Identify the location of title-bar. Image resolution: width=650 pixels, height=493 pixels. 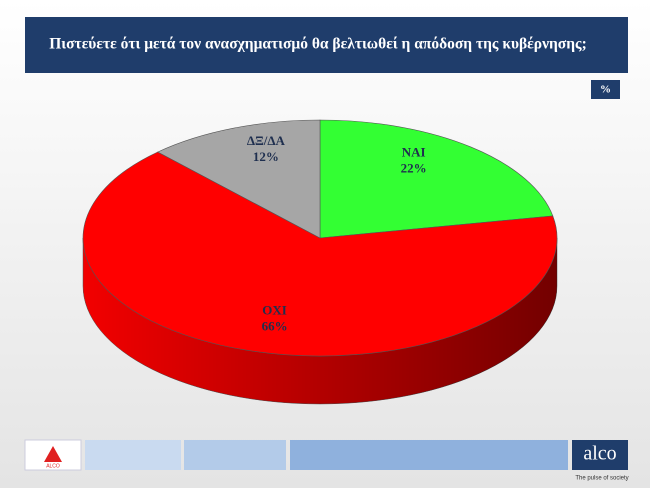
(326, 45).